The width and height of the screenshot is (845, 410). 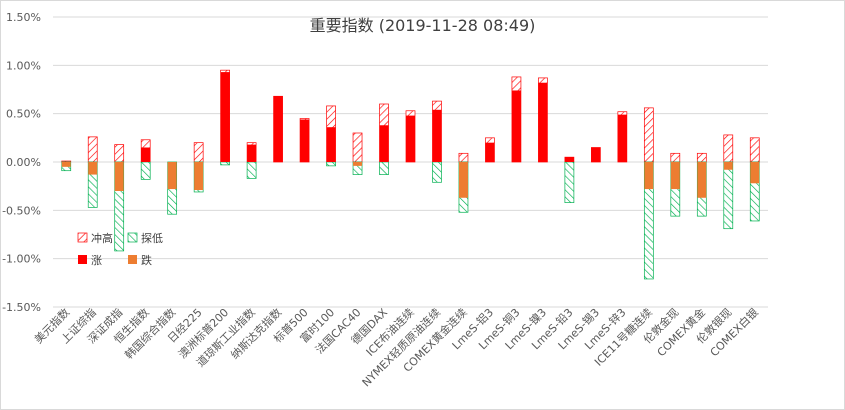 I want to click on legend-label: 涨, so click(x=96, y=260).